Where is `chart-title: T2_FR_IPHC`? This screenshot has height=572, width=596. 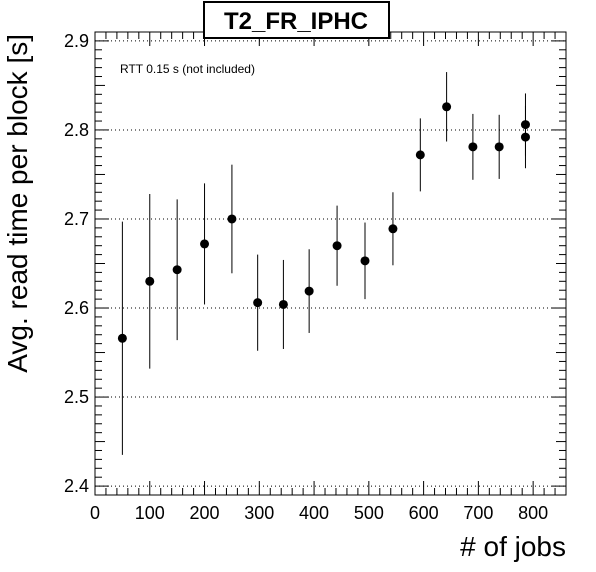 chart-title: T2_FR_IPHC is located at coordinates (296, 21).